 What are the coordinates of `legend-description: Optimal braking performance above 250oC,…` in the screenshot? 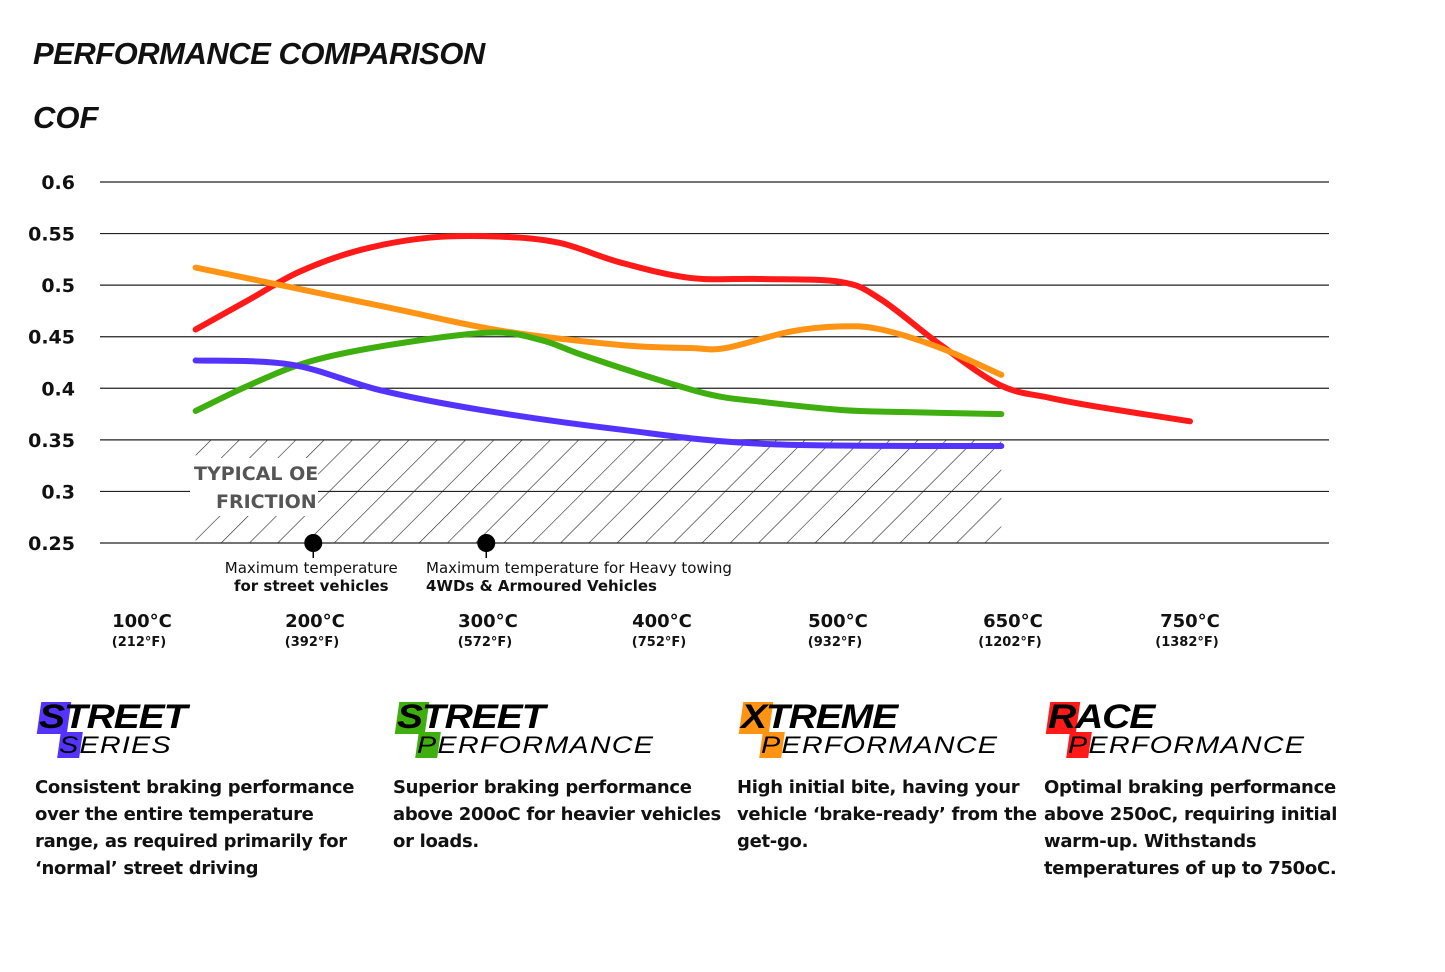 It's located at (1191, 828).